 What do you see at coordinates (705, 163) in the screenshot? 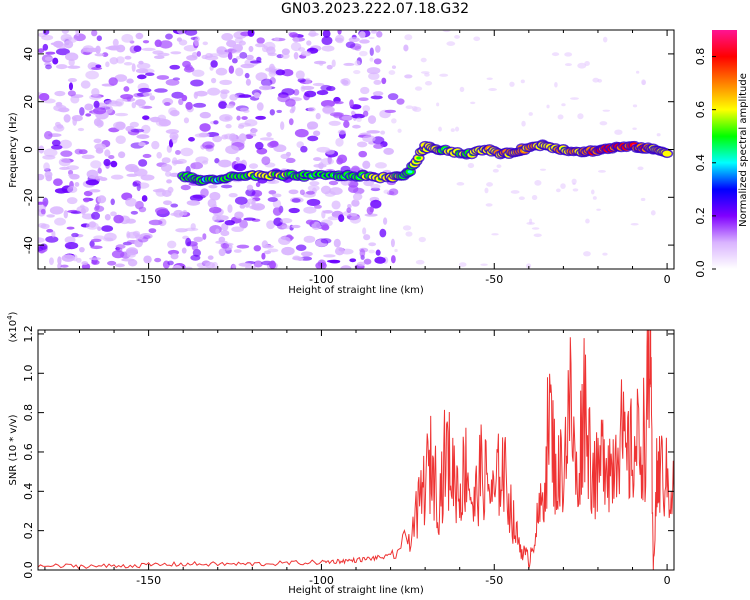
I see `colorbar-ticks: 0.0 0.2 0.4 0.6 0.8` at bounding box center [705, 163].